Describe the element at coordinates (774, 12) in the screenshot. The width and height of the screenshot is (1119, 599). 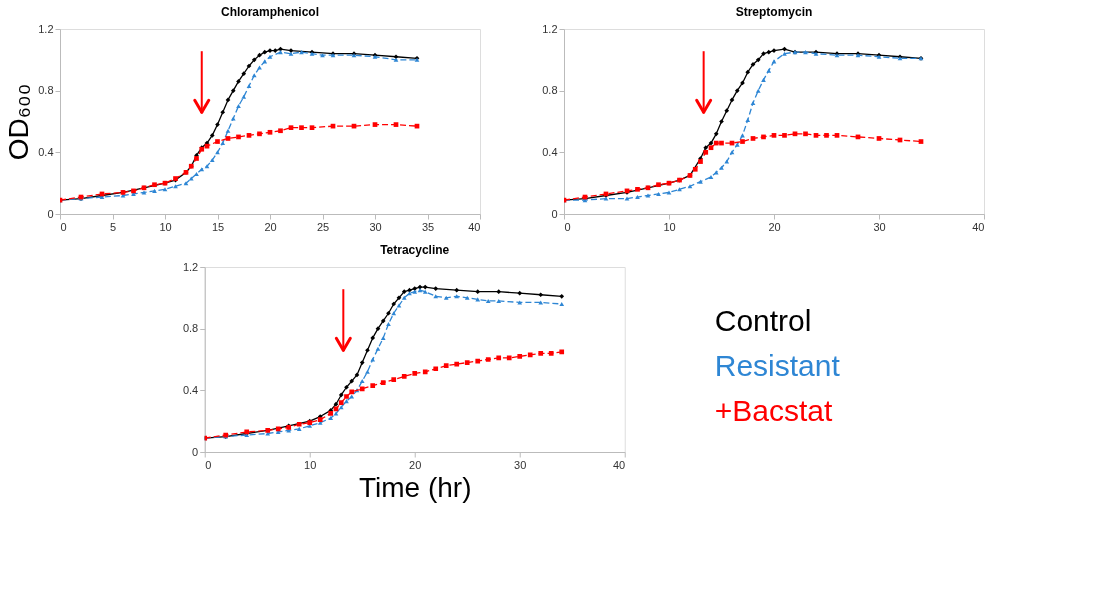
I see `chart-title: Streptomycin` at that location.